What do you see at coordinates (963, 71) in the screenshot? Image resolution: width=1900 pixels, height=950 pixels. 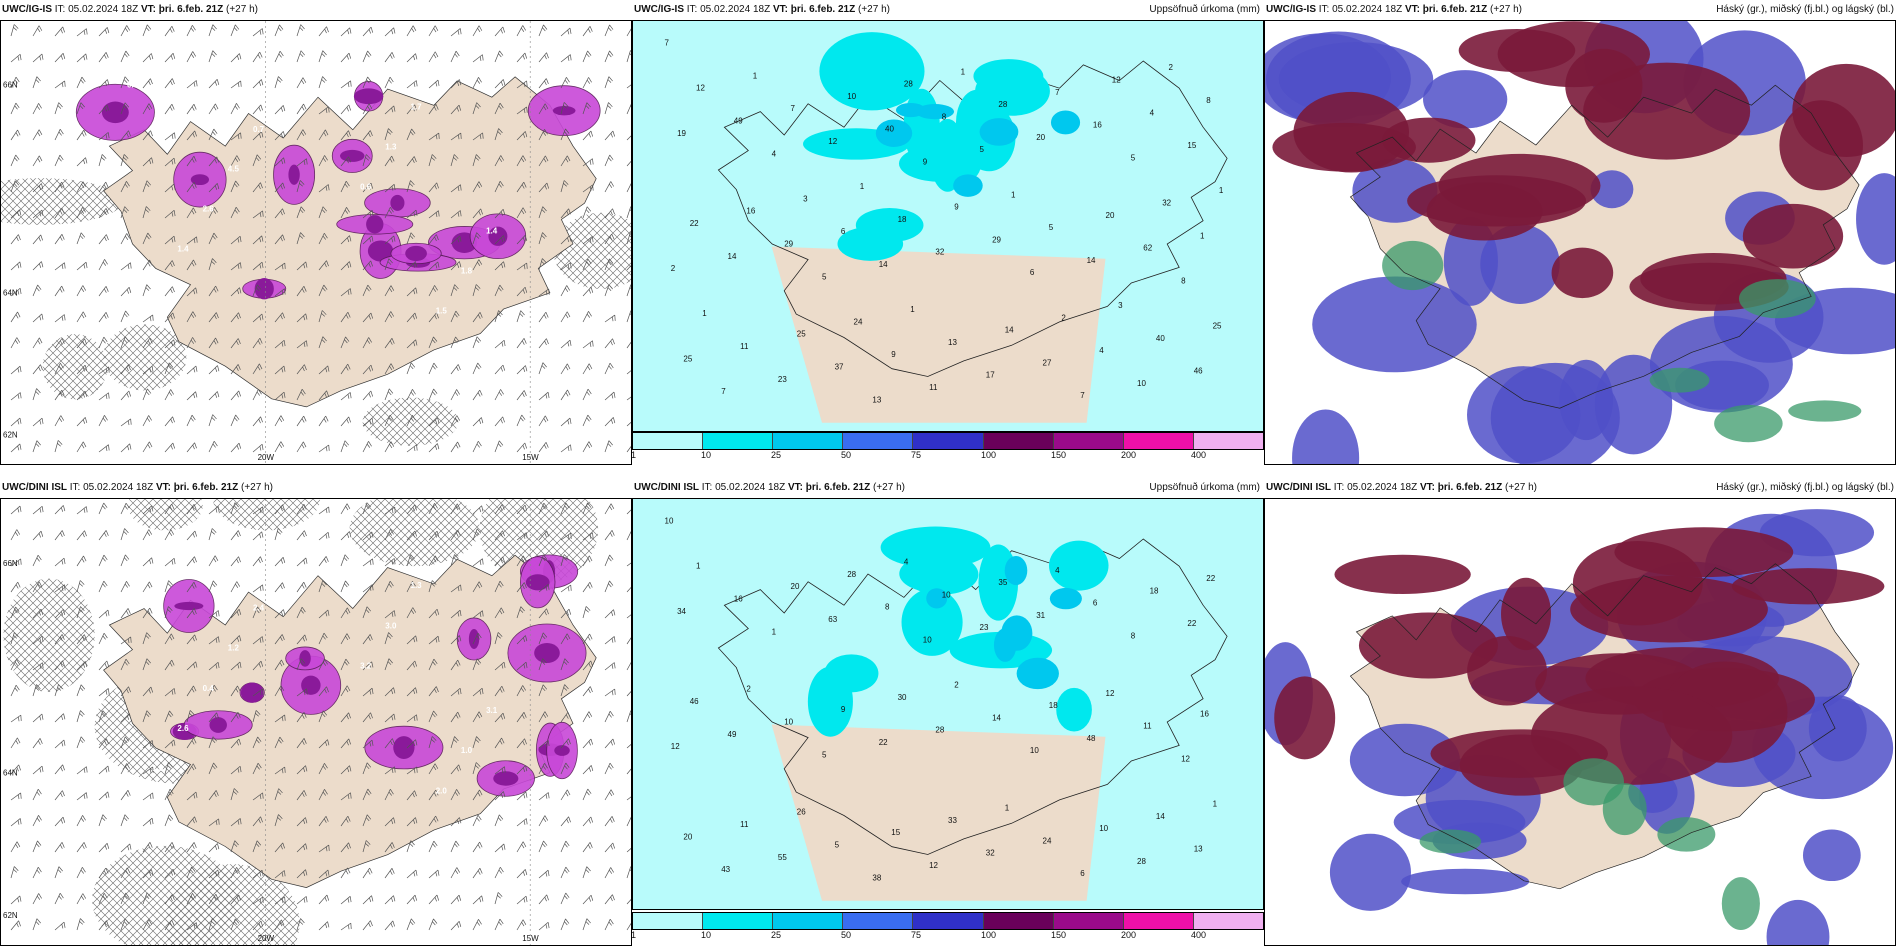 I see `precip-value: 1` at bounding box center [963, 71].